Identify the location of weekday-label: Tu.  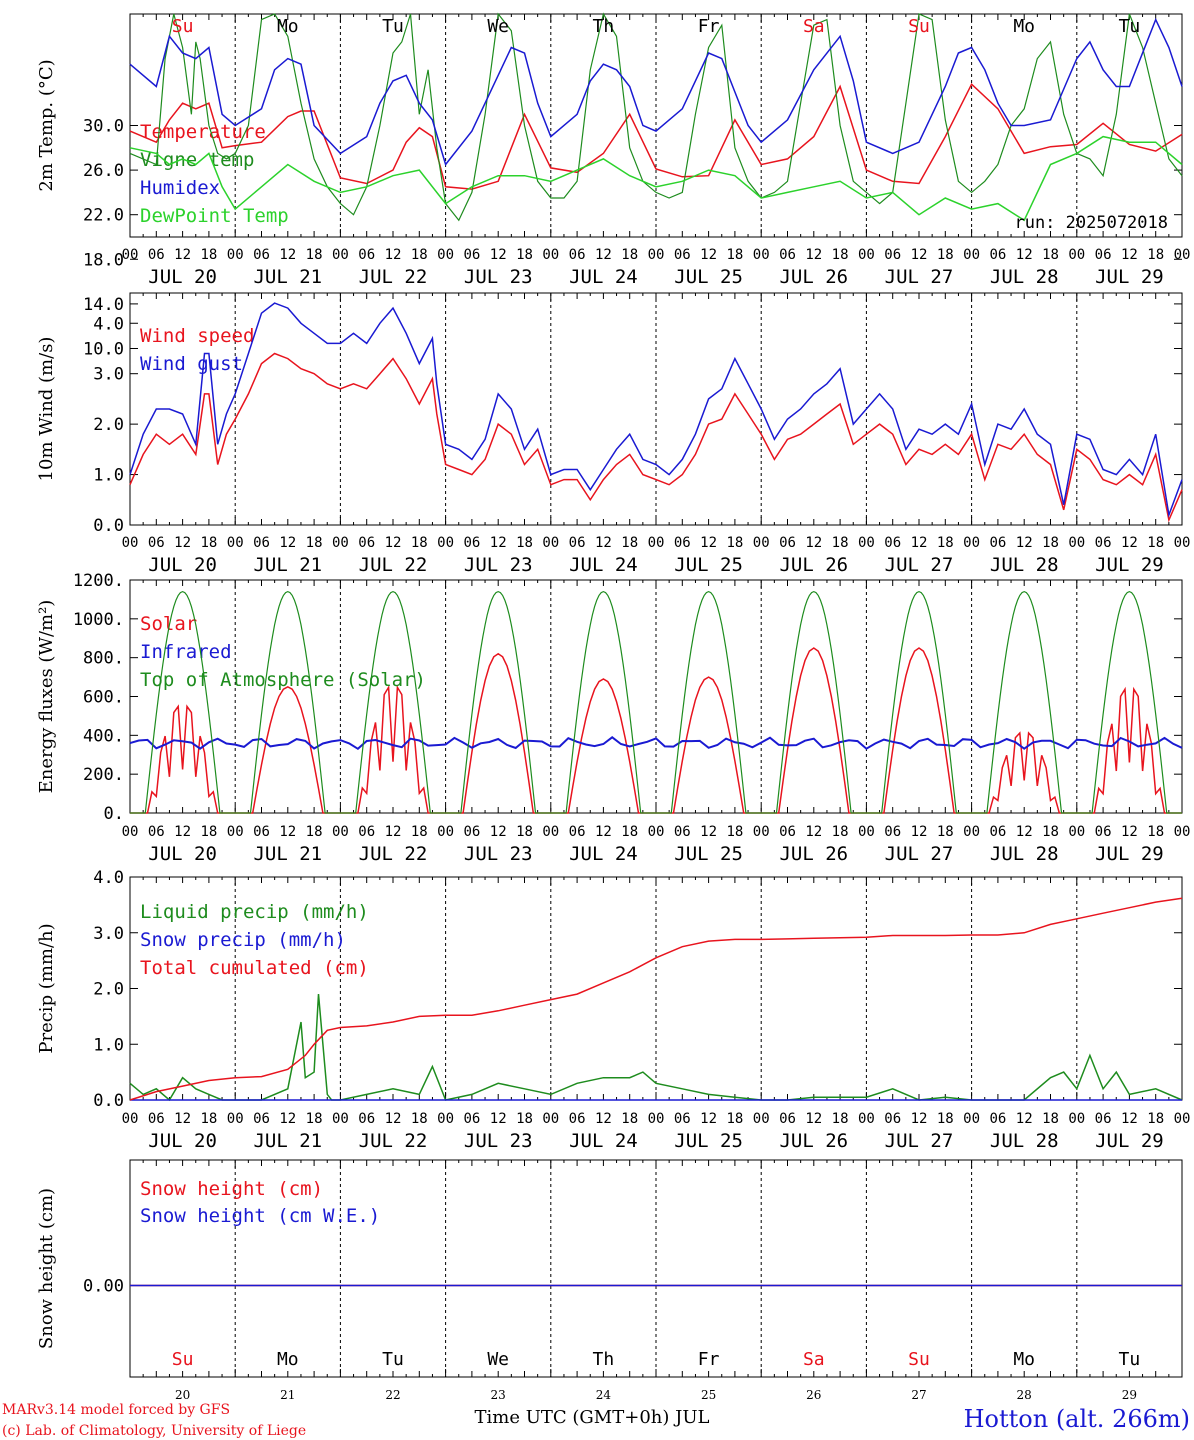
(1130, 1359).